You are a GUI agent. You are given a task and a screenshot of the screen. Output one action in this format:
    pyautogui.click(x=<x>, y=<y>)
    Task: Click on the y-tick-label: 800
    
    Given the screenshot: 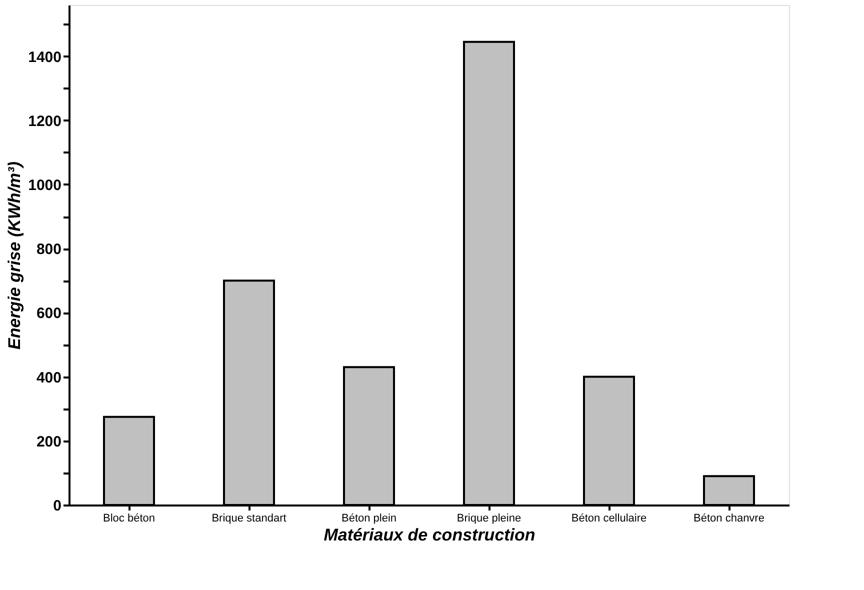 What is the action you would take?
    pyautogui.click(x=49, y=249)
    